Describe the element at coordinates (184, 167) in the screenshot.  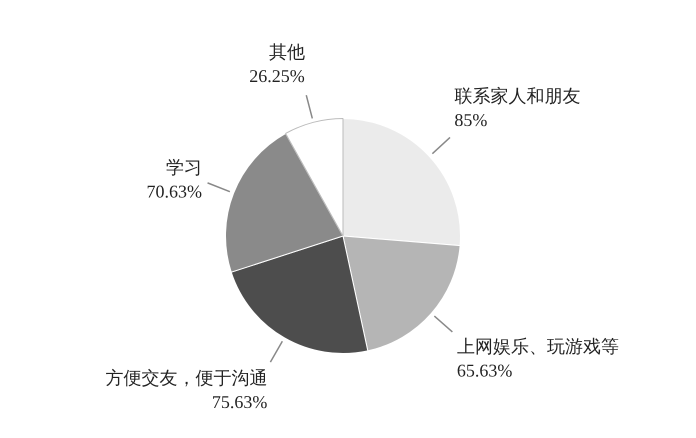
I see `slice-label: 学习` at that location.